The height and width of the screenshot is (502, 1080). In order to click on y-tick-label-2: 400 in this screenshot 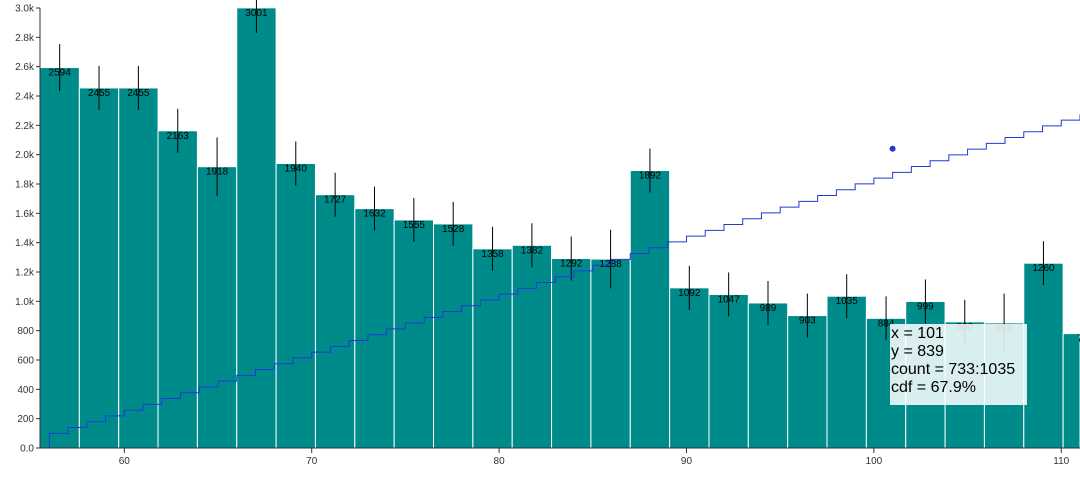, I will do `click(25, 390)`.